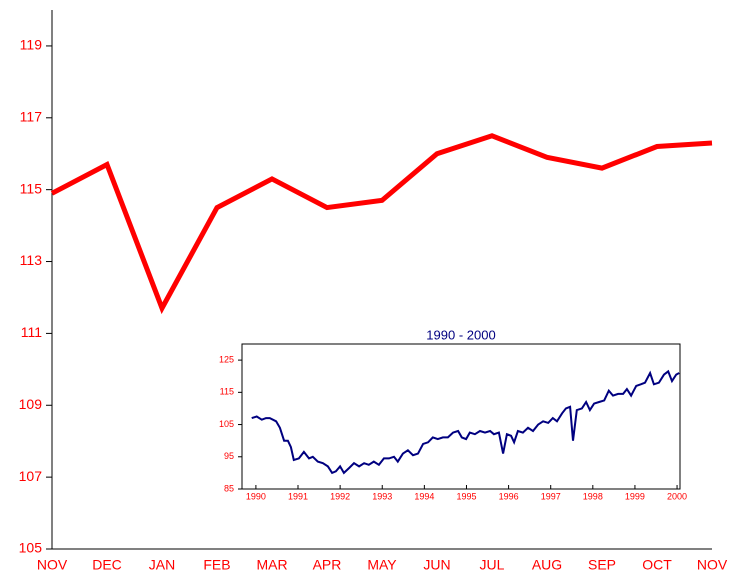  What do you see at coordinates (298, 496) in the screenshot?
I see `x-tick-label: 1991` at bounding box center [298, 496].